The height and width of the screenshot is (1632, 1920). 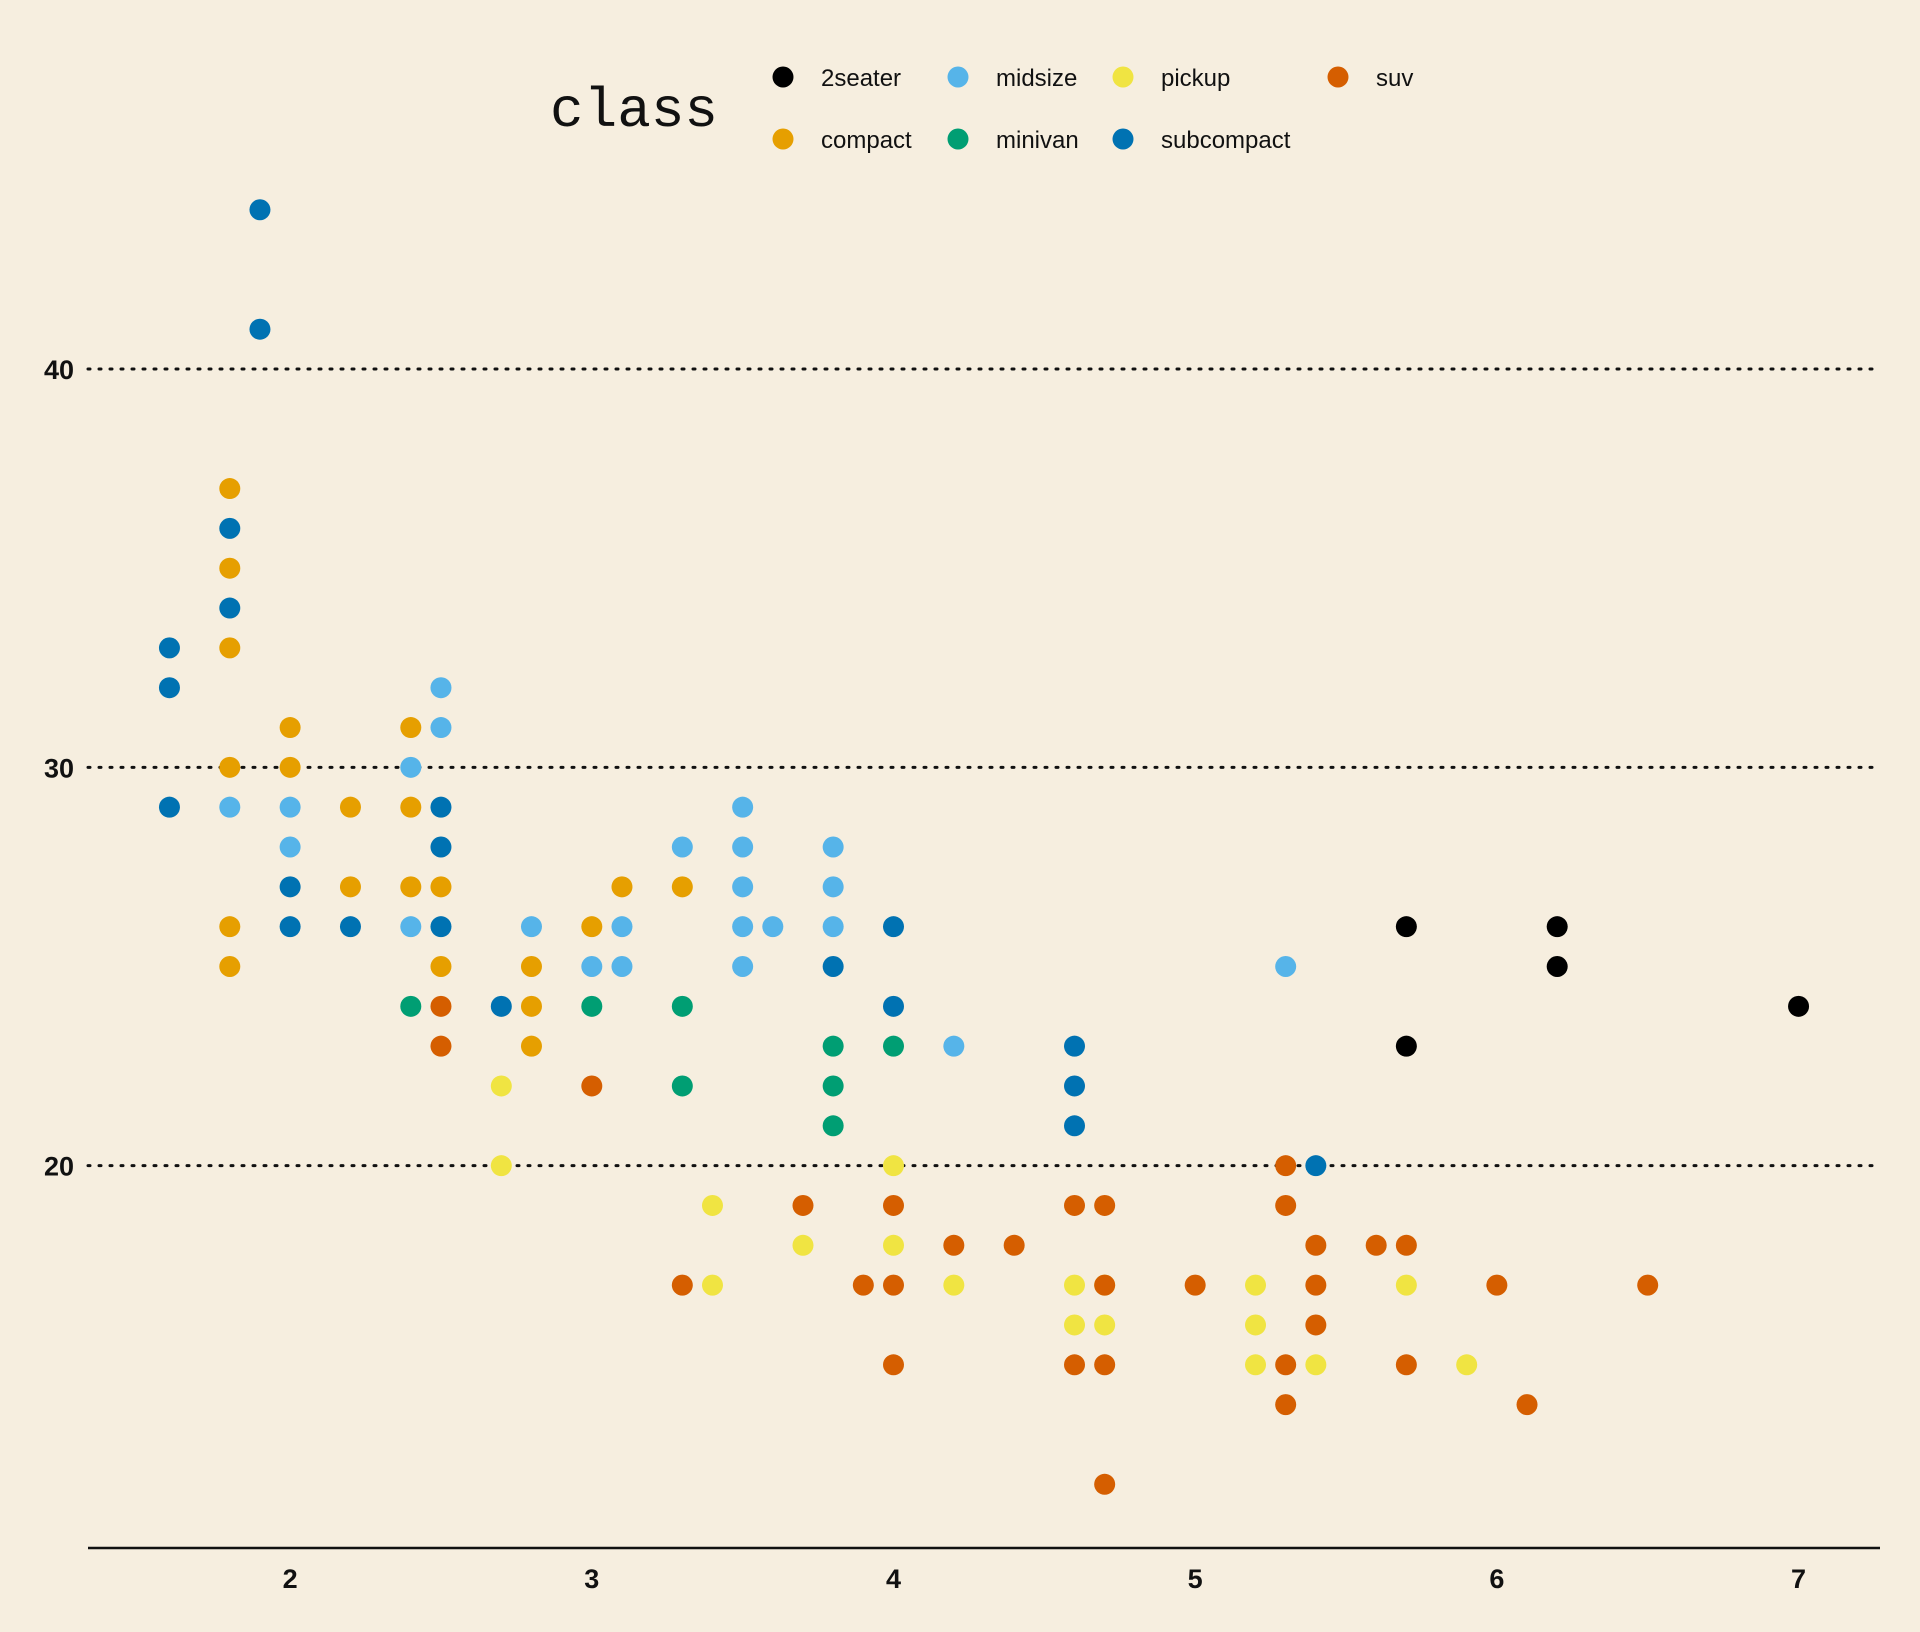 What do you see at coordinates (1036, 78) in the screenshot?
I see `legend-label-midsize: midsize` at bounding box center [1036, 78].